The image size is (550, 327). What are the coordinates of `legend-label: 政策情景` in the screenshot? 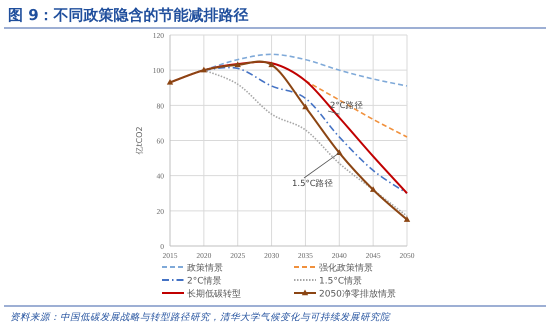 It's located at (205, 268).